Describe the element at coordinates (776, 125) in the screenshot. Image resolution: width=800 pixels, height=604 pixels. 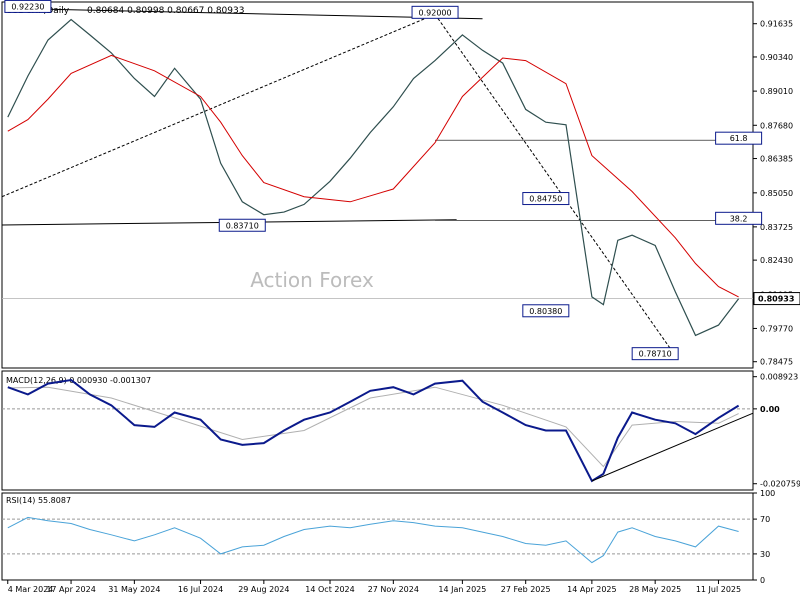
I see `price-axis-label: 0.87680` at that location.